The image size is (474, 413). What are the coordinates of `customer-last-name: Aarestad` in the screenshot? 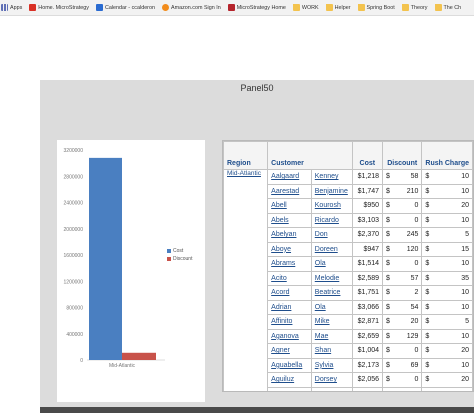 It's located at (289, 191).